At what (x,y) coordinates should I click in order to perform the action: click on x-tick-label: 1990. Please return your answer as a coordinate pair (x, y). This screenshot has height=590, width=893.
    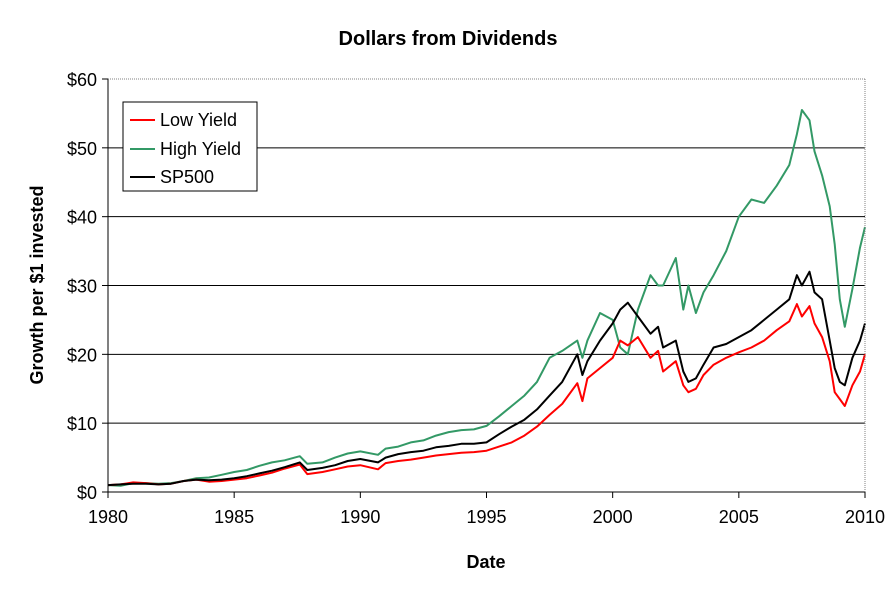
    Looking at the image, I should click on (360, 517).